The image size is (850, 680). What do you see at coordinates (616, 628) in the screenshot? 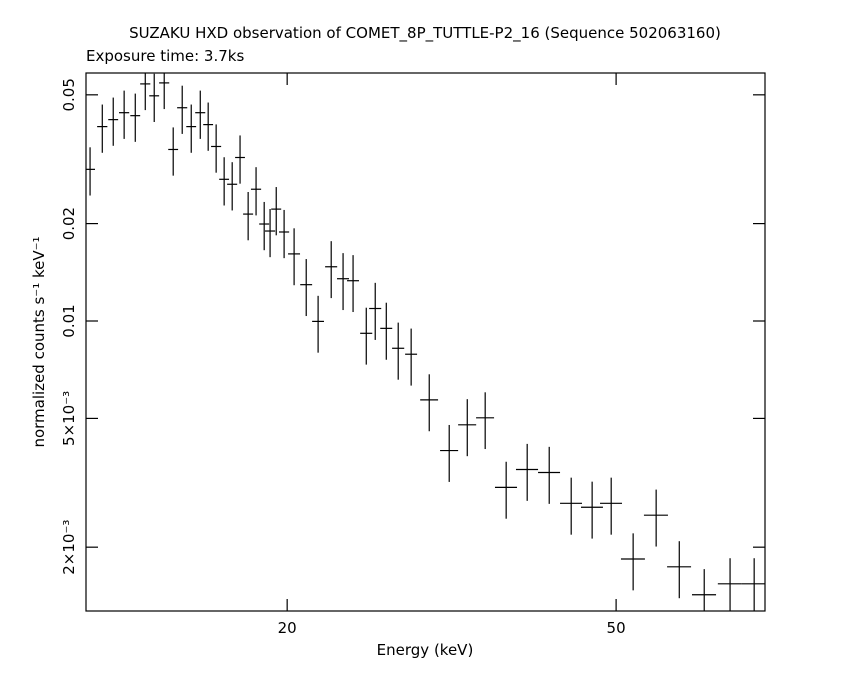
I see `x-tick-label: 50` at bounding box center [616, 628].